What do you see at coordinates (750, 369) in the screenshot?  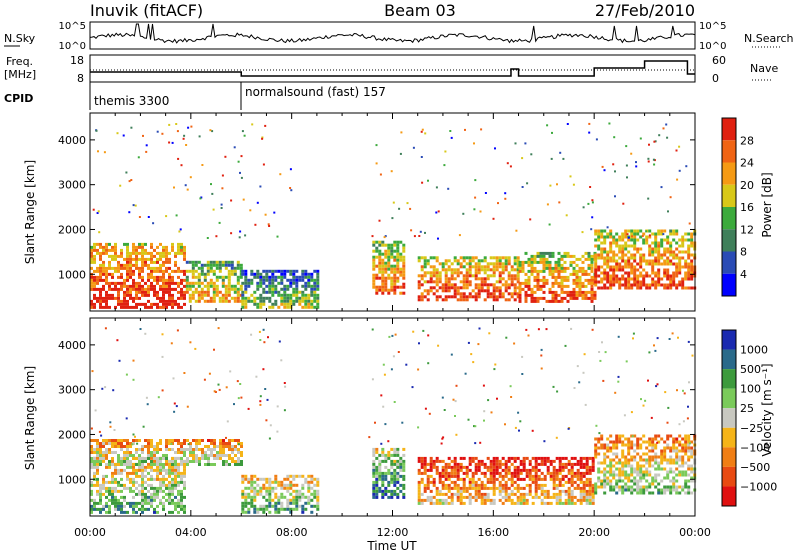 I see `velocity-colorbar-tick-label: 500` at bounding box center [750, 369].